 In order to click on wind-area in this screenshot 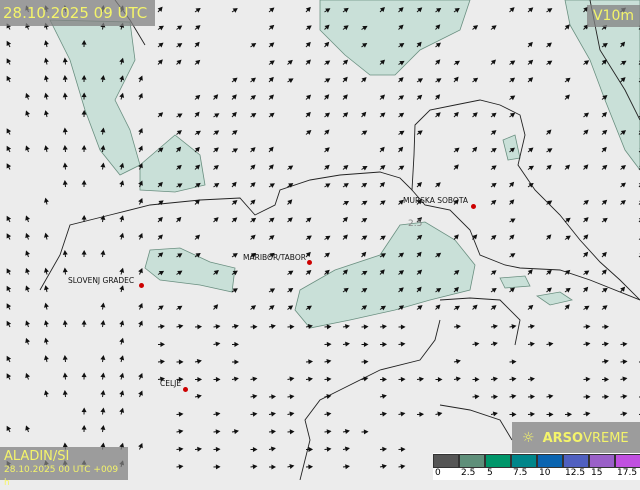, I will do `click(515, 282)`.